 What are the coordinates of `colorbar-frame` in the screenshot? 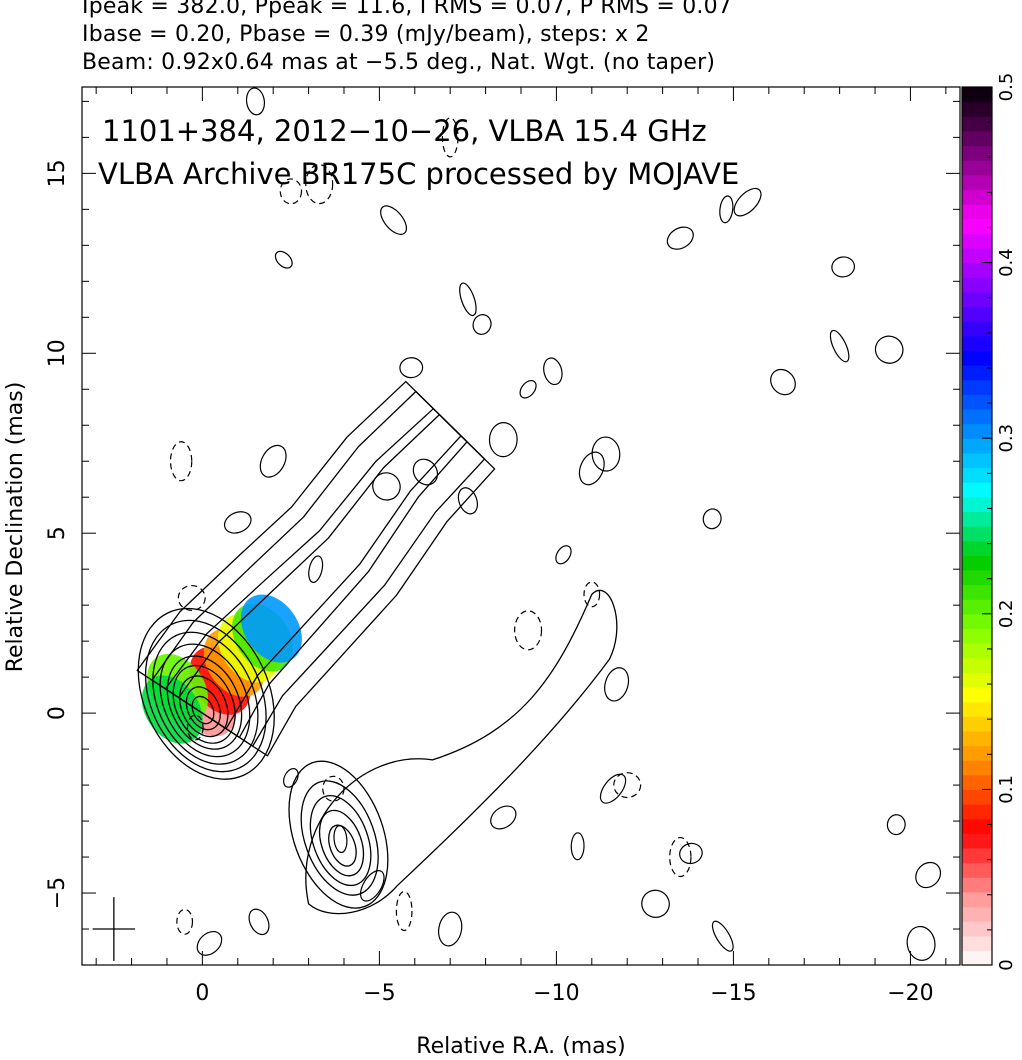 It's located at (977, 526).